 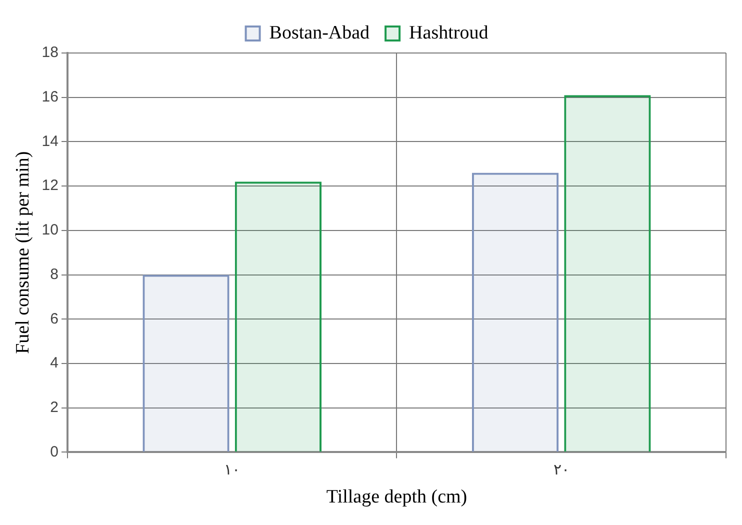 What do you see at coordinates (50, 230) in the screenshot?
I see `y-tick-label: 10` at bounding box center [50, 230].